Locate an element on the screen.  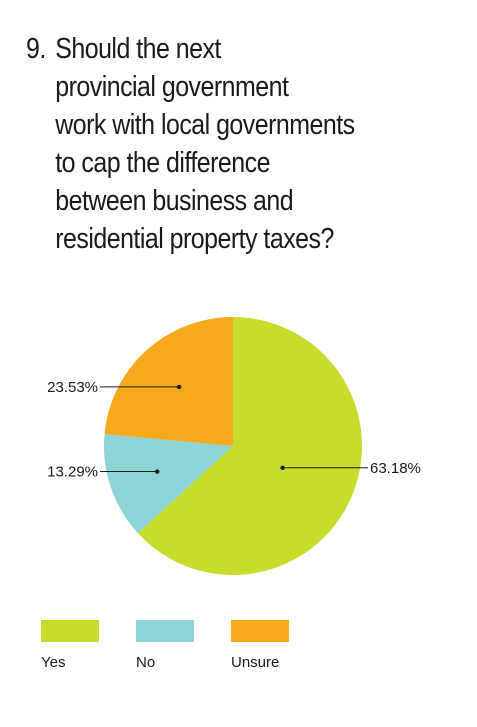
legend-label-no: No is located at coordinates (146, 662).